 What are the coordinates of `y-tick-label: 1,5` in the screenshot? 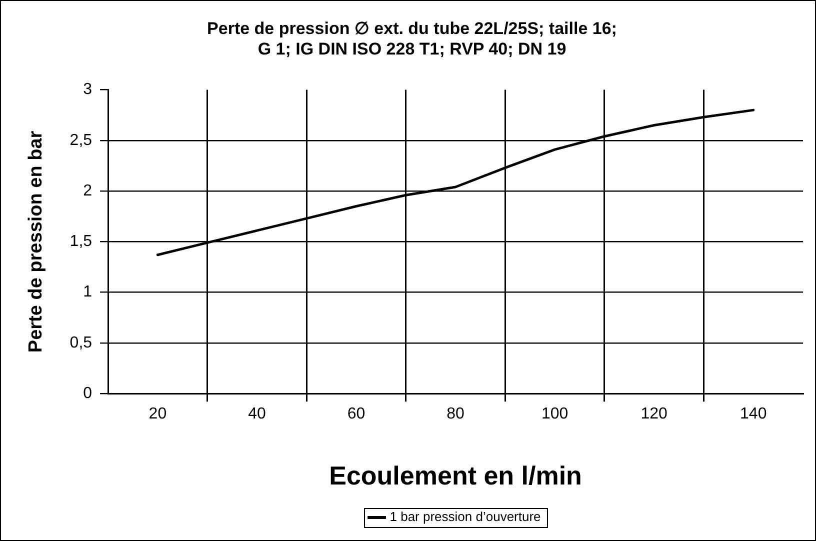 It's located at (81, 241).